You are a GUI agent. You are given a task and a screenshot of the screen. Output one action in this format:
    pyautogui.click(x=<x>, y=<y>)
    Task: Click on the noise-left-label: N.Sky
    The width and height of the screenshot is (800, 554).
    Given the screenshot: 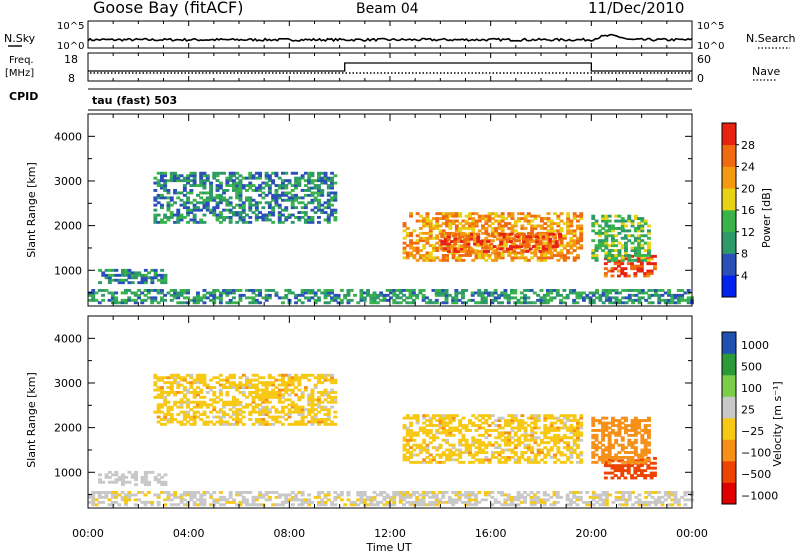 What is the action you would take?
    pyautogui.click(x=20, y=38)
    